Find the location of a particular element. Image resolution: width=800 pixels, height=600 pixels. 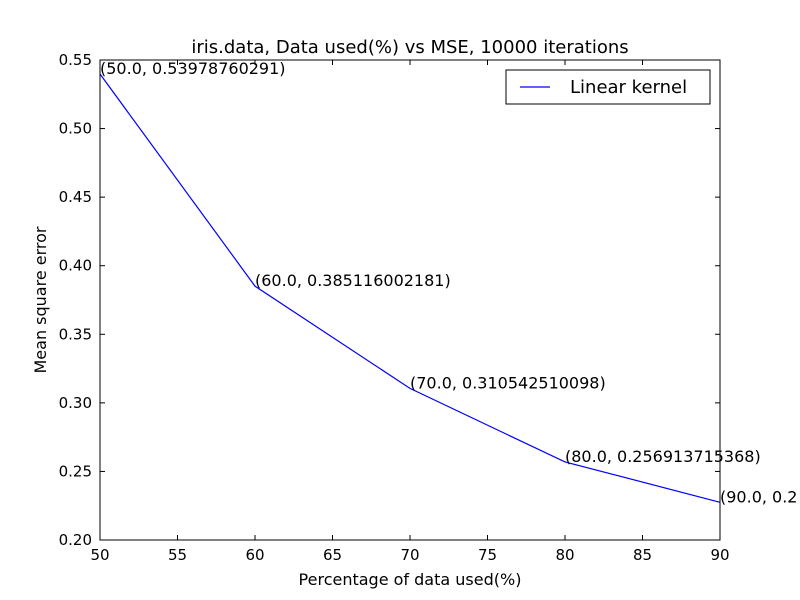

x-tick-label: 75 is located at coordinates (487, 555).